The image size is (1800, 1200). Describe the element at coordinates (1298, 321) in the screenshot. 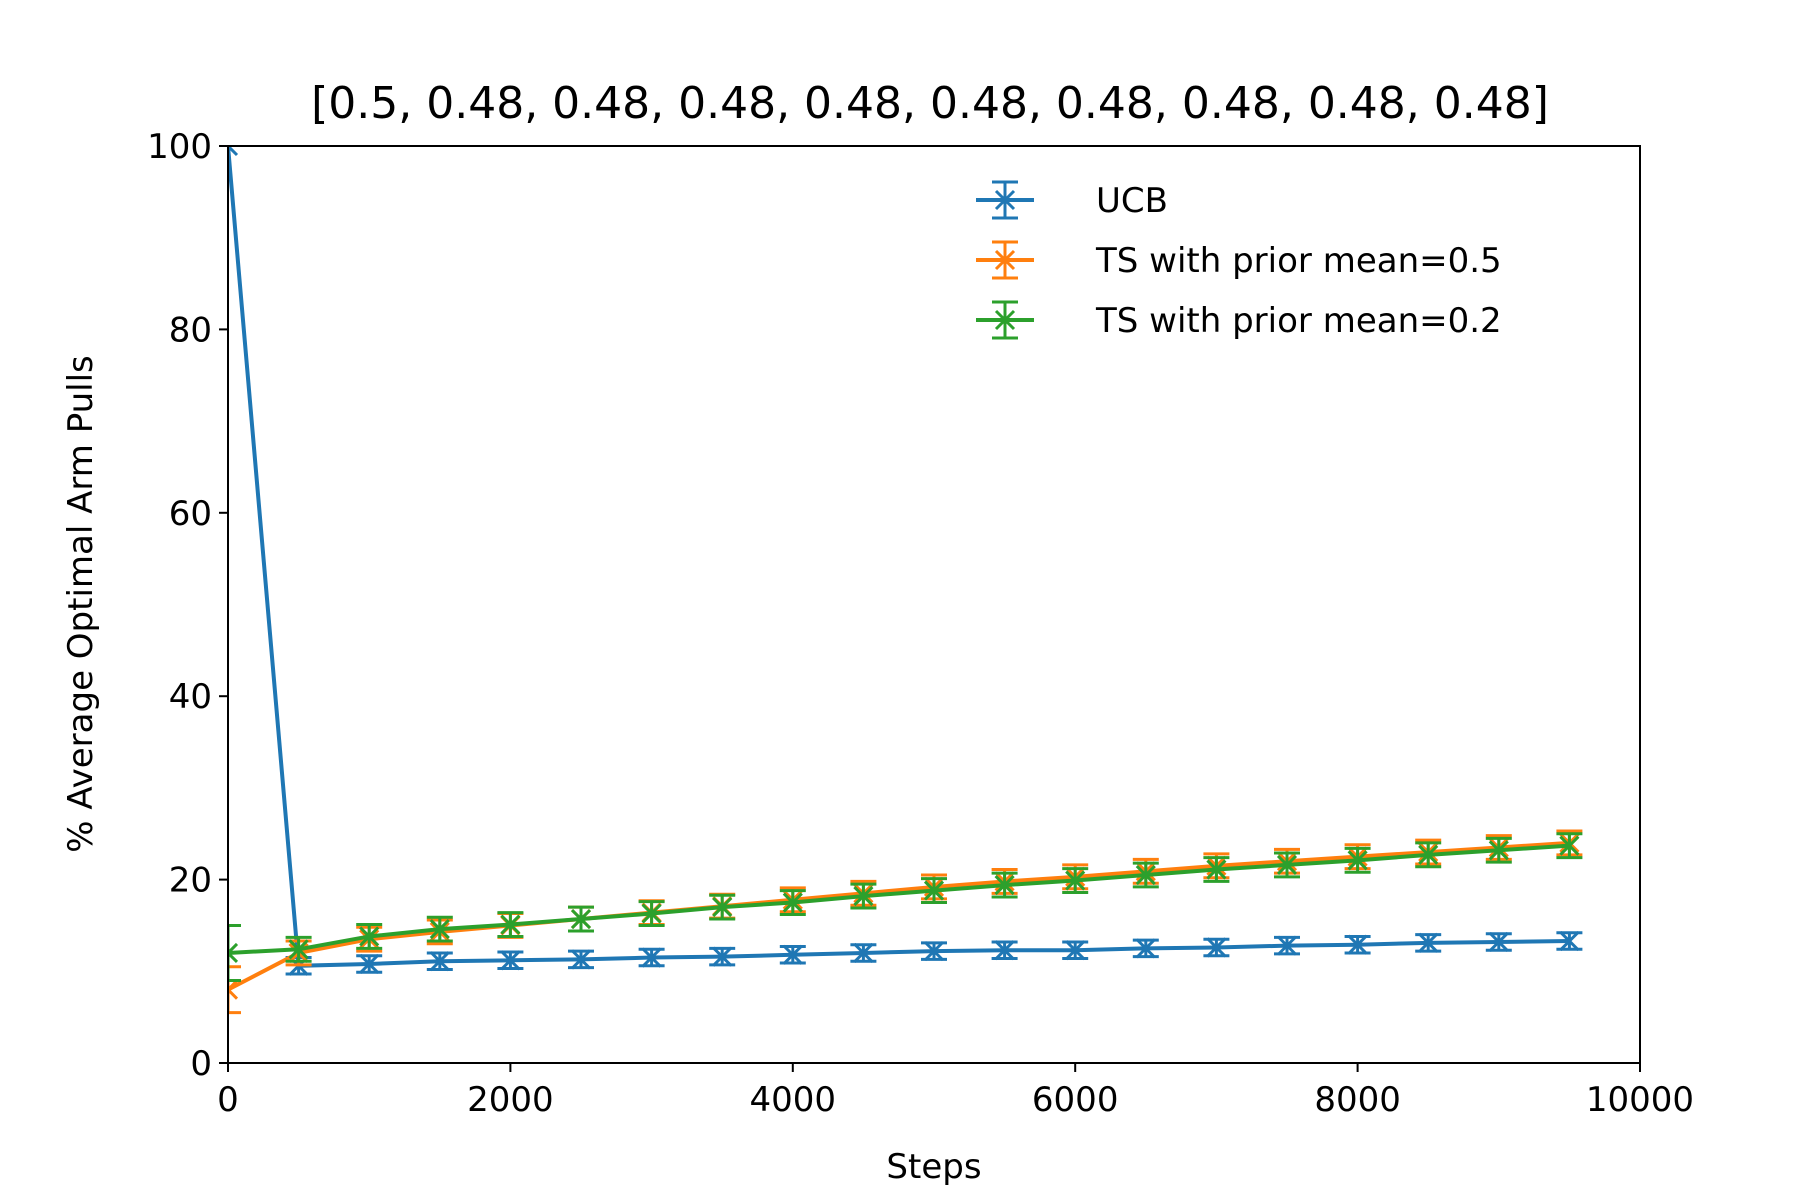

I see `legend-label: TS with prior mean=0.2` at that location.